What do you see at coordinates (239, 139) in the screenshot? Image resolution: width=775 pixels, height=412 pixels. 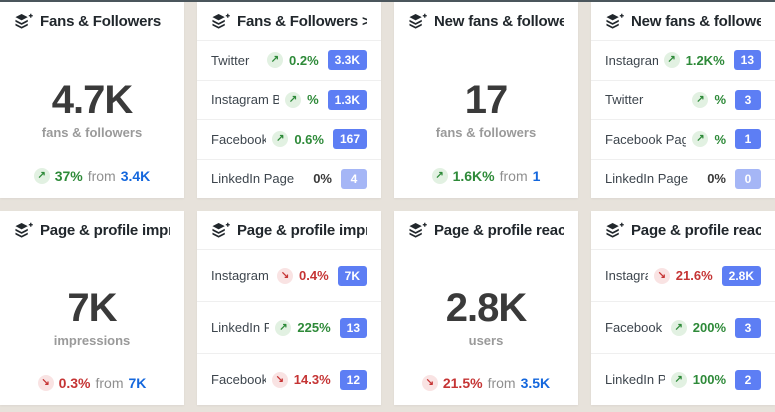 I see `row-label: Facebook Page` at bounding box center [239, 139].